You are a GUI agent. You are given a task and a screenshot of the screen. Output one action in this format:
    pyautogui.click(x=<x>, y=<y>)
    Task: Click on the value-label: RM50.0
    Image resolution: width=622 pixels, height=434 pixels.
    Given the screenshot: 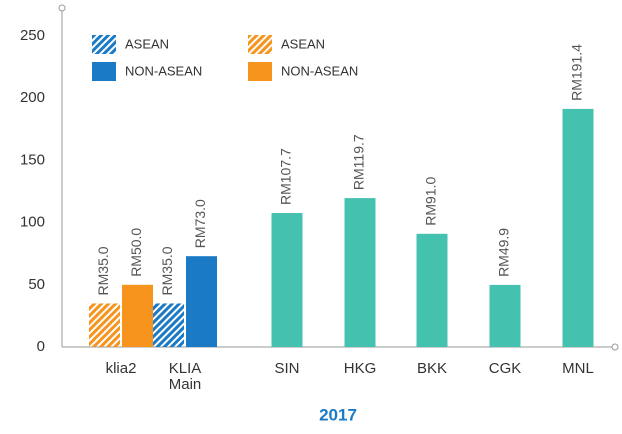 What is the action you would take?
    pyautogui.click(x=136, y=252)
    